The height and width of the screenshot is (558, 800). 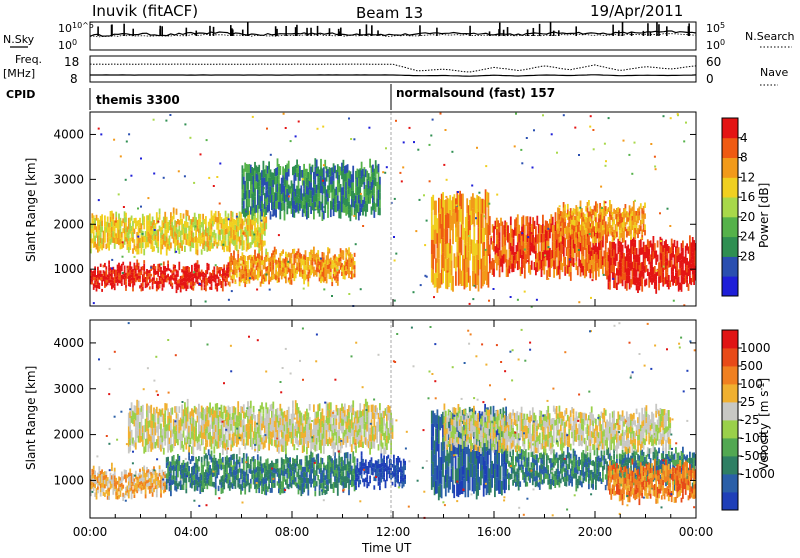 What do you see at coordinates (68, 224) in the screenshot?
I see `y-tick-label: 2000` at bounding box center [68, 224].